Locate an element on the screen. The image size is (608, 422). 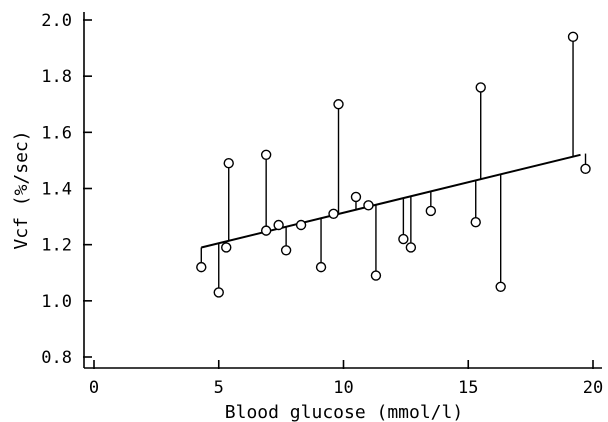
y-tick-label: 2.0 is located at coordinates (56, 21).